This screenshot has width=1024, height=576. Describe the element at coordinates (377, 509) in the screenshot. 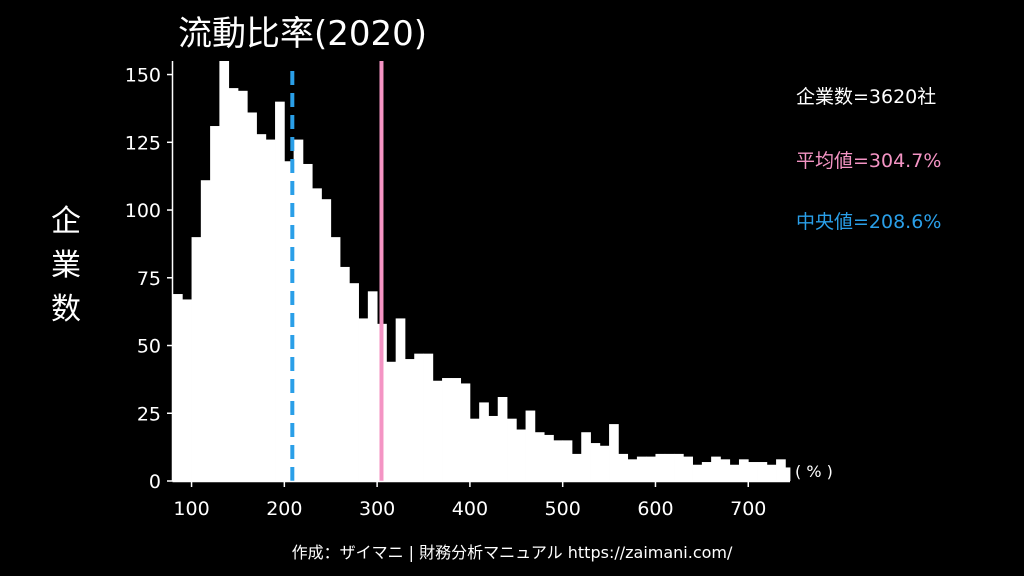

I see `x-tick-label: 300` at that location.